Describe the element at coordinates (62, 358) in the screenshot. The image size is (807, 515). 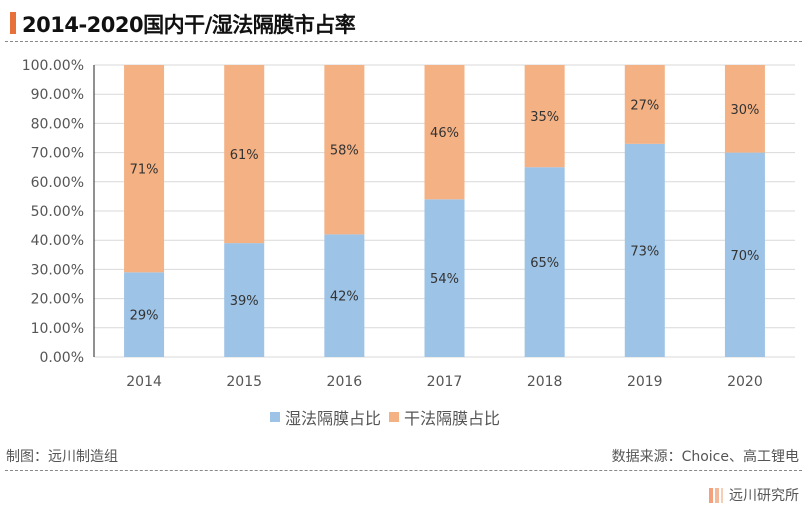
I see `y-tick-label: 0.00%` at that location.